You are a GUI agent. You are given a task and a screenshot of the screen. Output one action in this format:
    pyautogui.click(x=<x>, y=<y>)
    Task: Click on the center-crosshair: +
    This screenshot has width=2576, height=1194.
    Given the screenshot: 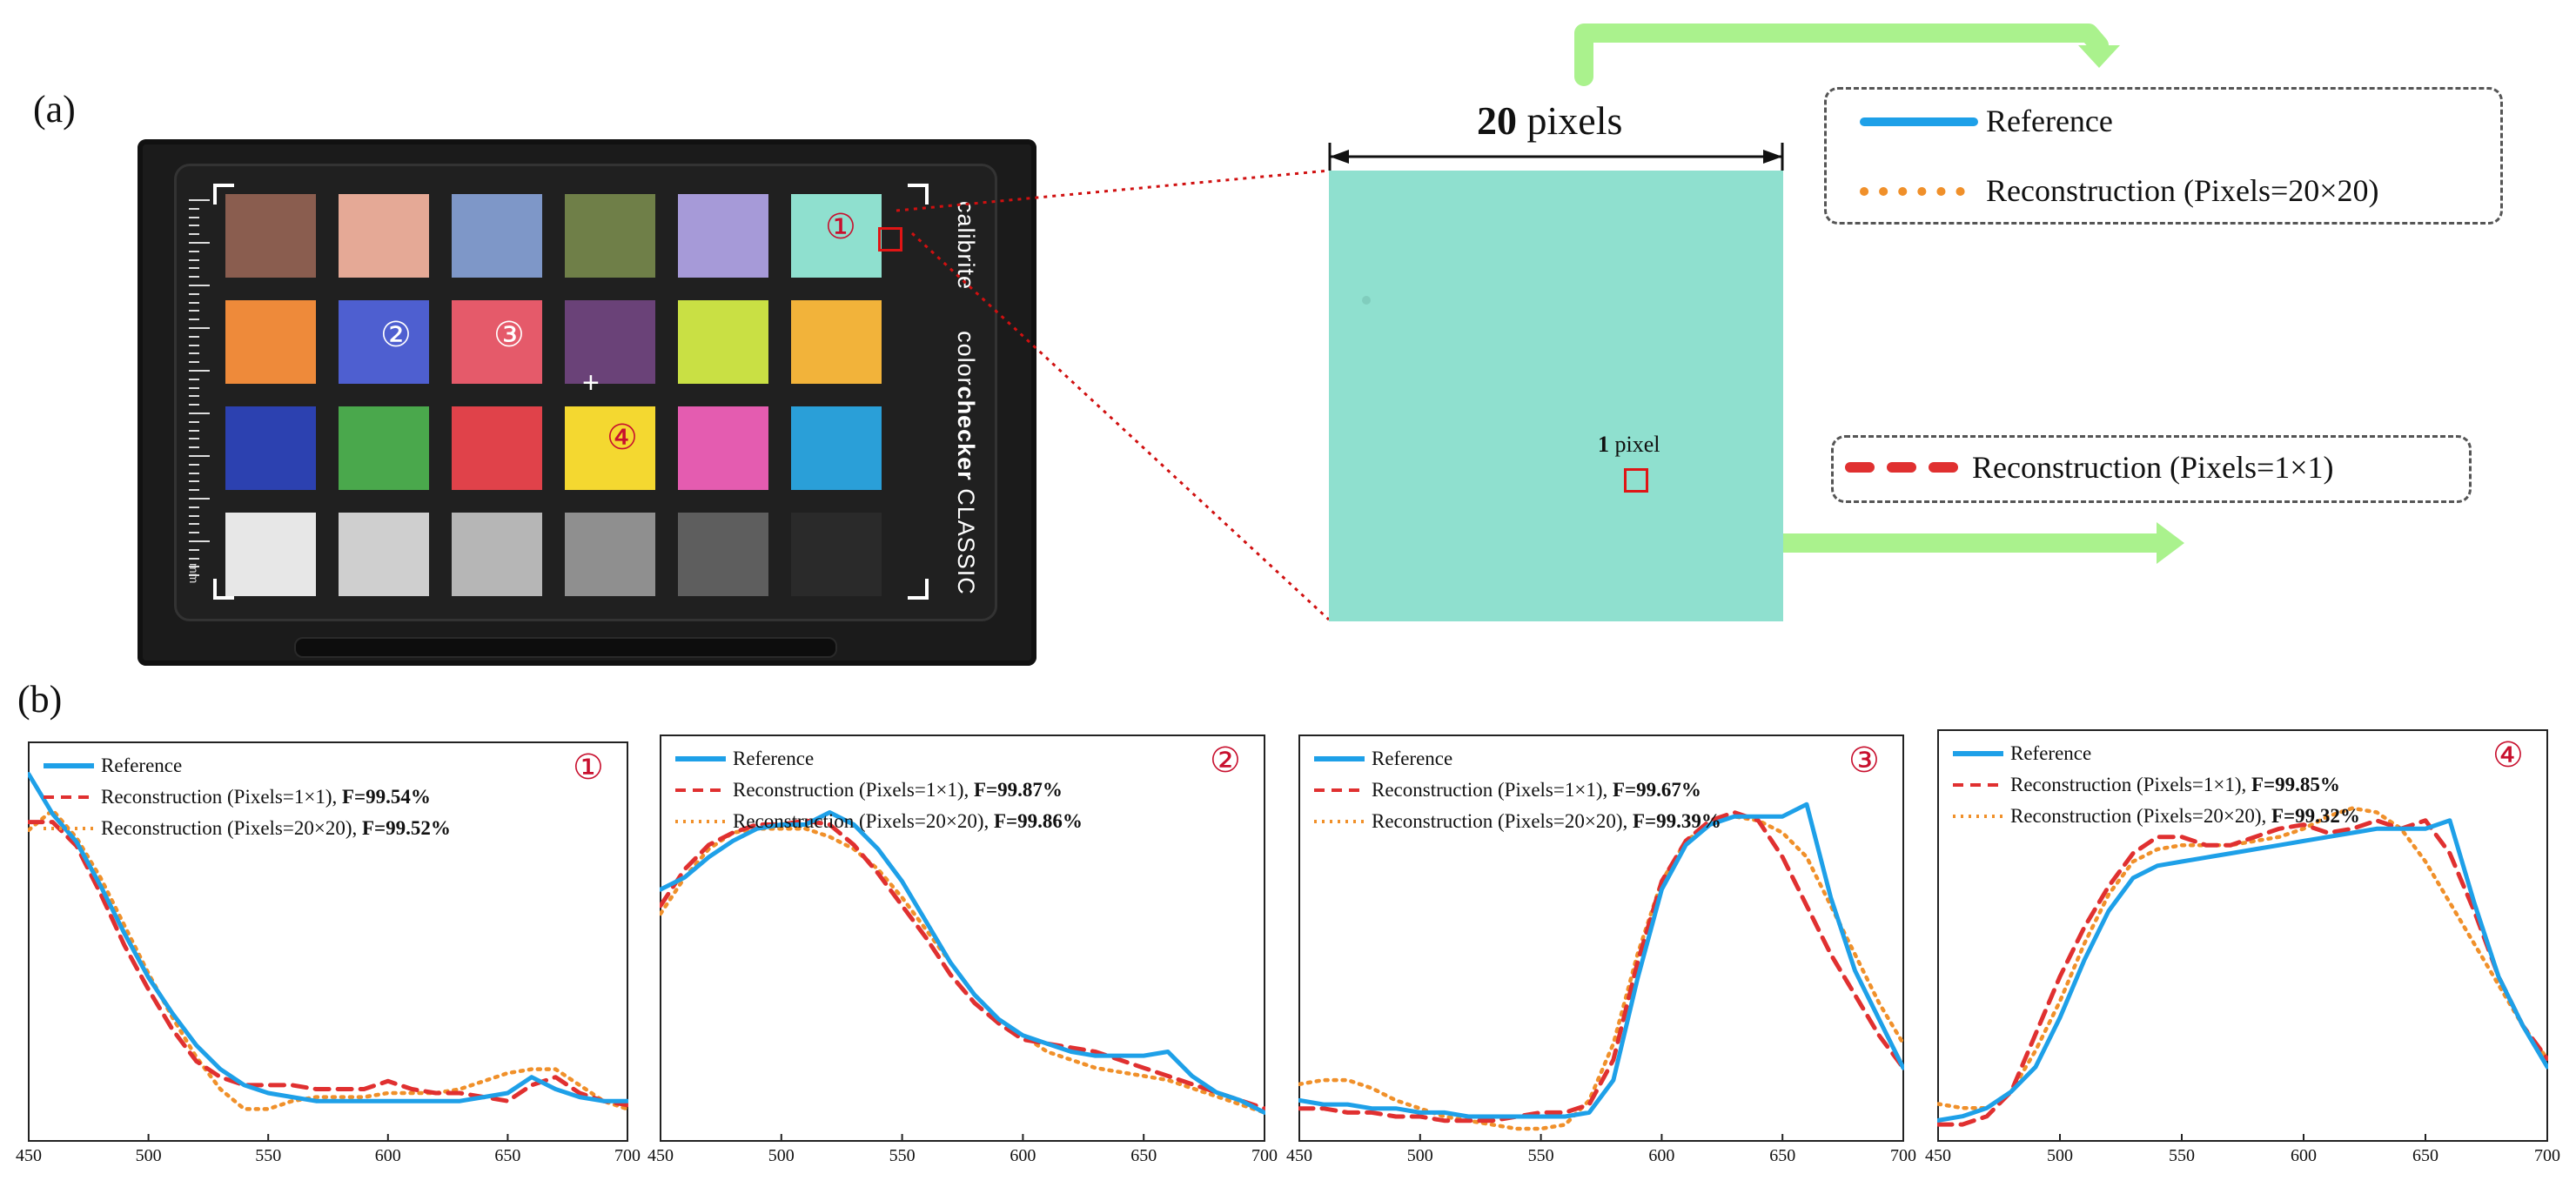 What is the action you would take?
    pyautogui.click(x=591, y=382)
    